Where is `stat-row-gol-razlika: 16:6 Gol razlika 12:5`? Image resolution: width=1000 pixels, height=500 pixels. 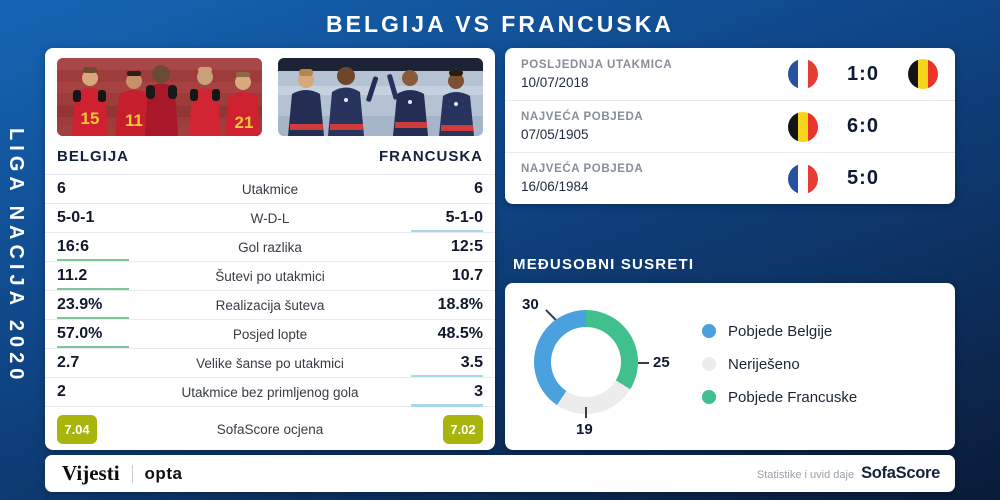 stat-row-gol-razlika: 16:6 Gol razlika 12:5 is located at coordinates (270, 246).